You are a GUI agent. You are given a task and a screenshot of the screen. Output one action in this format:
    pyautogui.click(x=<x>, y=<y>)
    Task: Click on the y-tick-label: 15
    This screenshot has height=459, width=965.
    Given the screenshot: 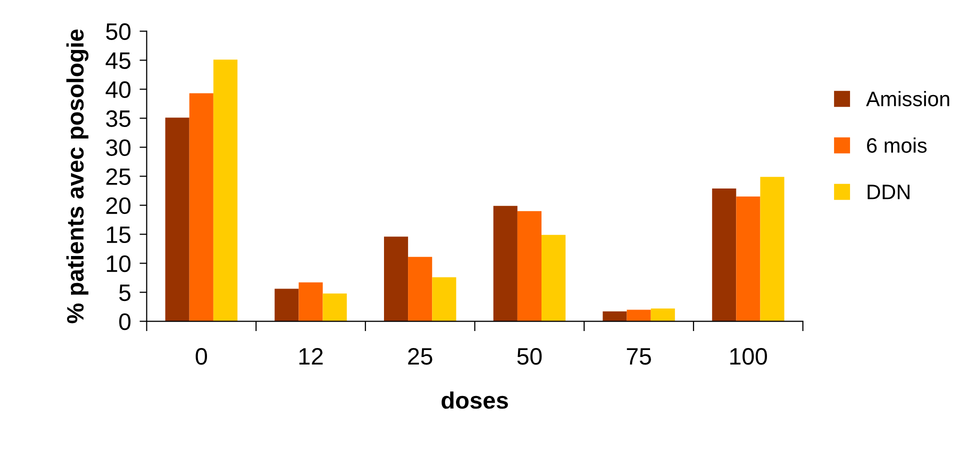 What is the action you would take?
    pyautogui.click(x=118, y=235)
    